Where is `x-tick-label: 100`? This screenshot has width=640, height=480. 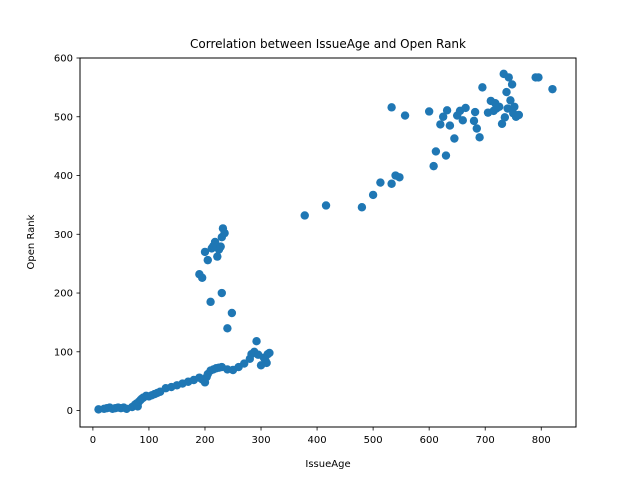 x-tick-label: 100 is located at coordinates (148, 440).